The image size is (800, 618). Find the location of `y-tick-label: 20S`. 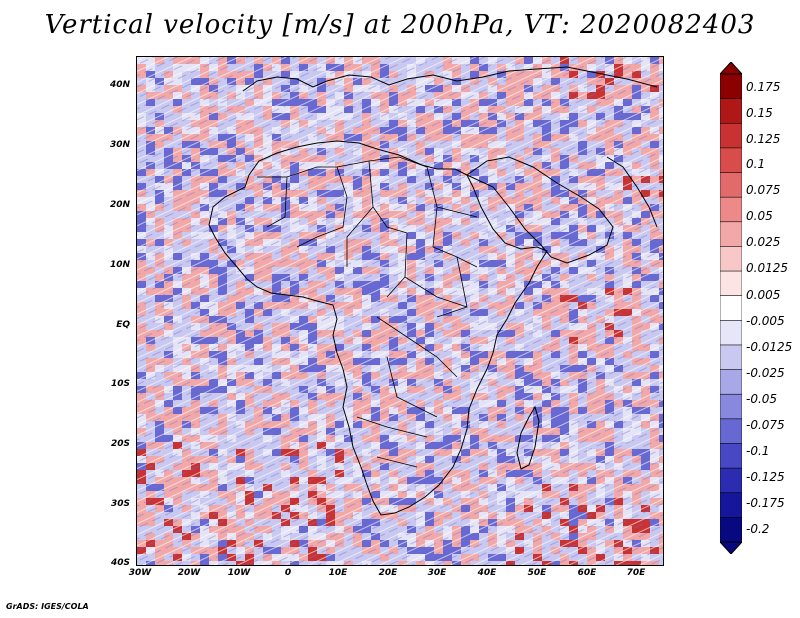

y-tick-label: 20S is located at coordinates (120, 444).